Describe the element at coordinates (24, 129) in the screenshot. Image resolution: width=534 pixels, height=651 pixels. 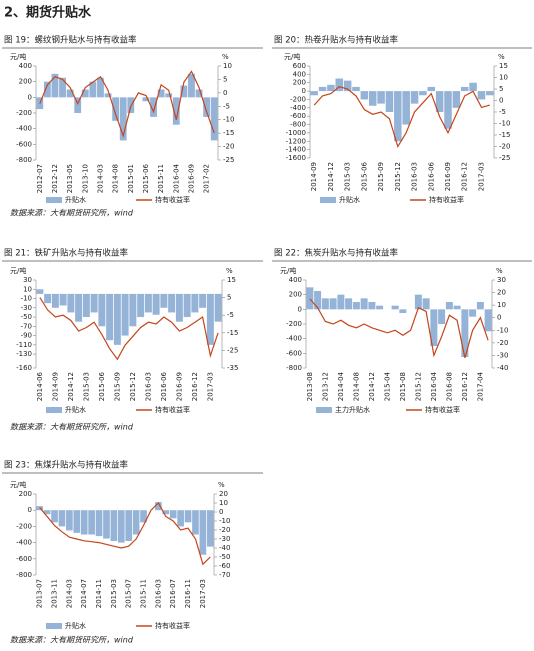
I see `y-tick-label: -400` at that location.